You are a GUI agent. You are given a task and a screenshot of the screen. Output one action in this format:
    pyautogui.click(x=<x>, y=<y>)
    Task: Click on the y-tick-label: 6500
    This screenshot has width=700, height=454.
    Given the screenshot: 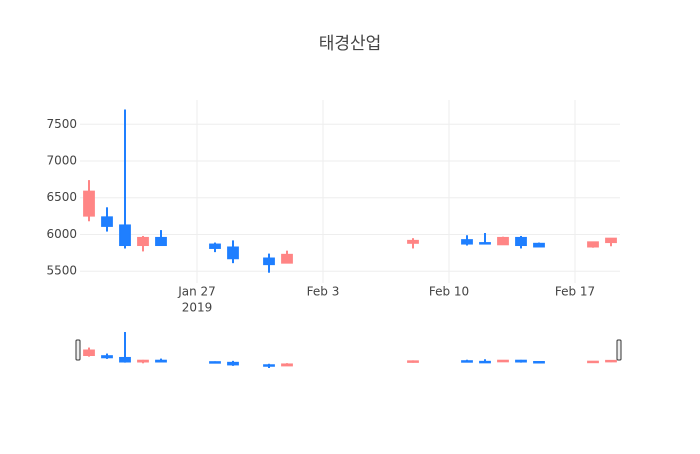 What is the action you would take?
    pyautogui.click(x=61, y=197)
    